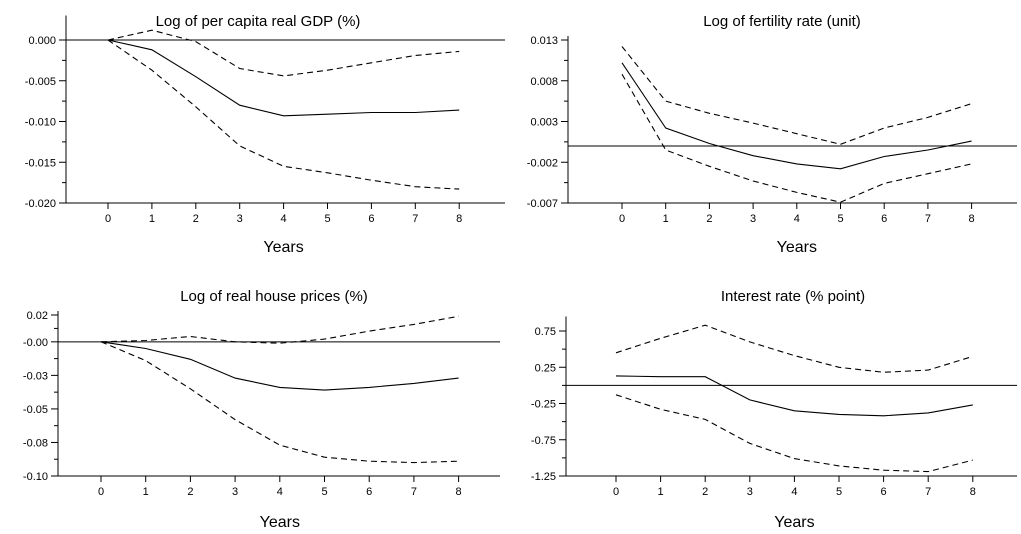 This screenshot has height=534, width=1021. Describe the element at coordinates (35, 376) in the screenshot. I see `y-tick-label: -0.03` at that location.